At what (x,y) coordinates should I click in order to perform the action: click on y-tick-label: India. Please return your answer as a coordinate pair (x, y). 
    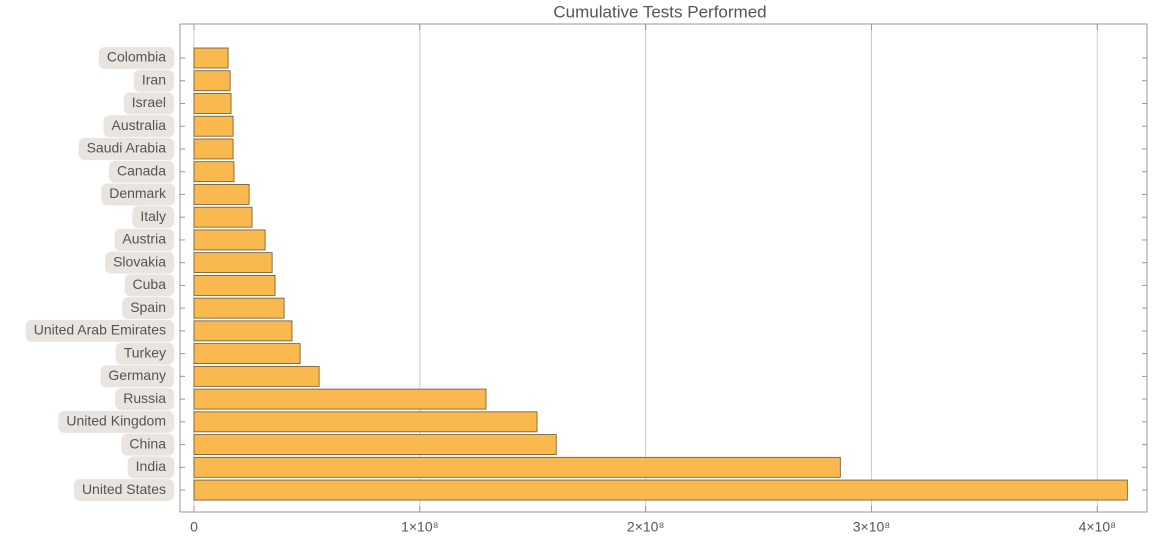
    Looking at the image, I should click on (151, 466).